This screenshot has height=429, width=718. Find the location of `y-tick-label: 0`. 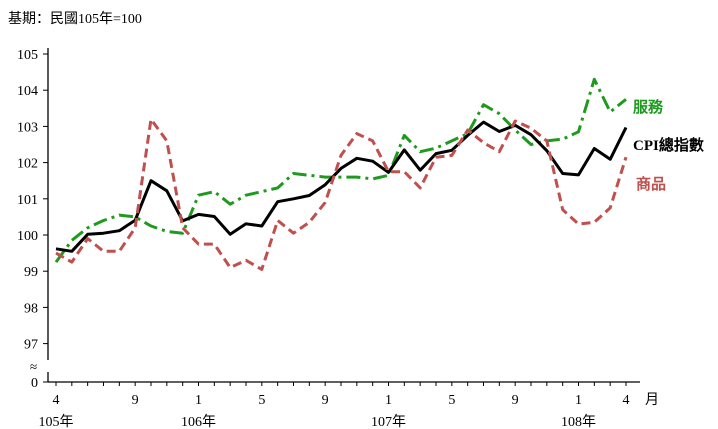

y-tick-label: 0 is located at coordinates (34, 383).